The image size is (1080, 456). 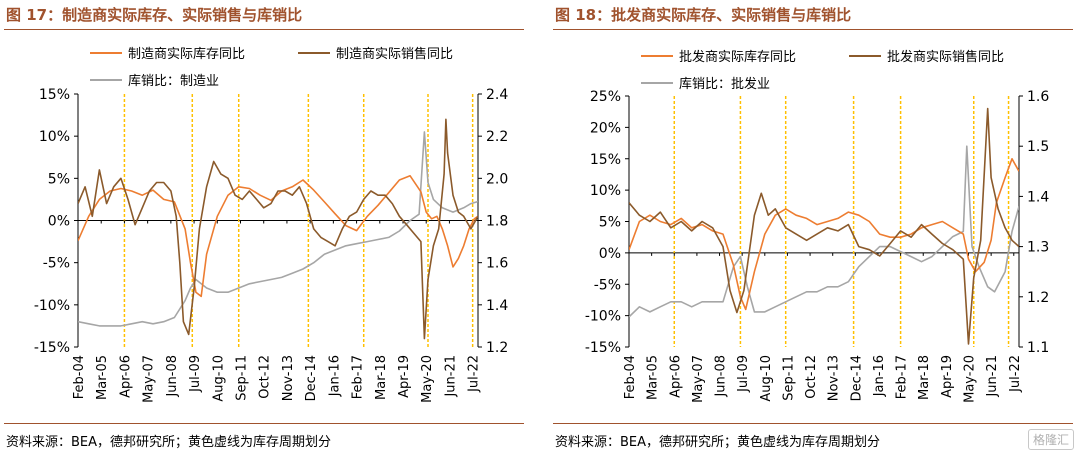 I want to click on legend-label: 库销比：批发业, so click(x=724, y=84).